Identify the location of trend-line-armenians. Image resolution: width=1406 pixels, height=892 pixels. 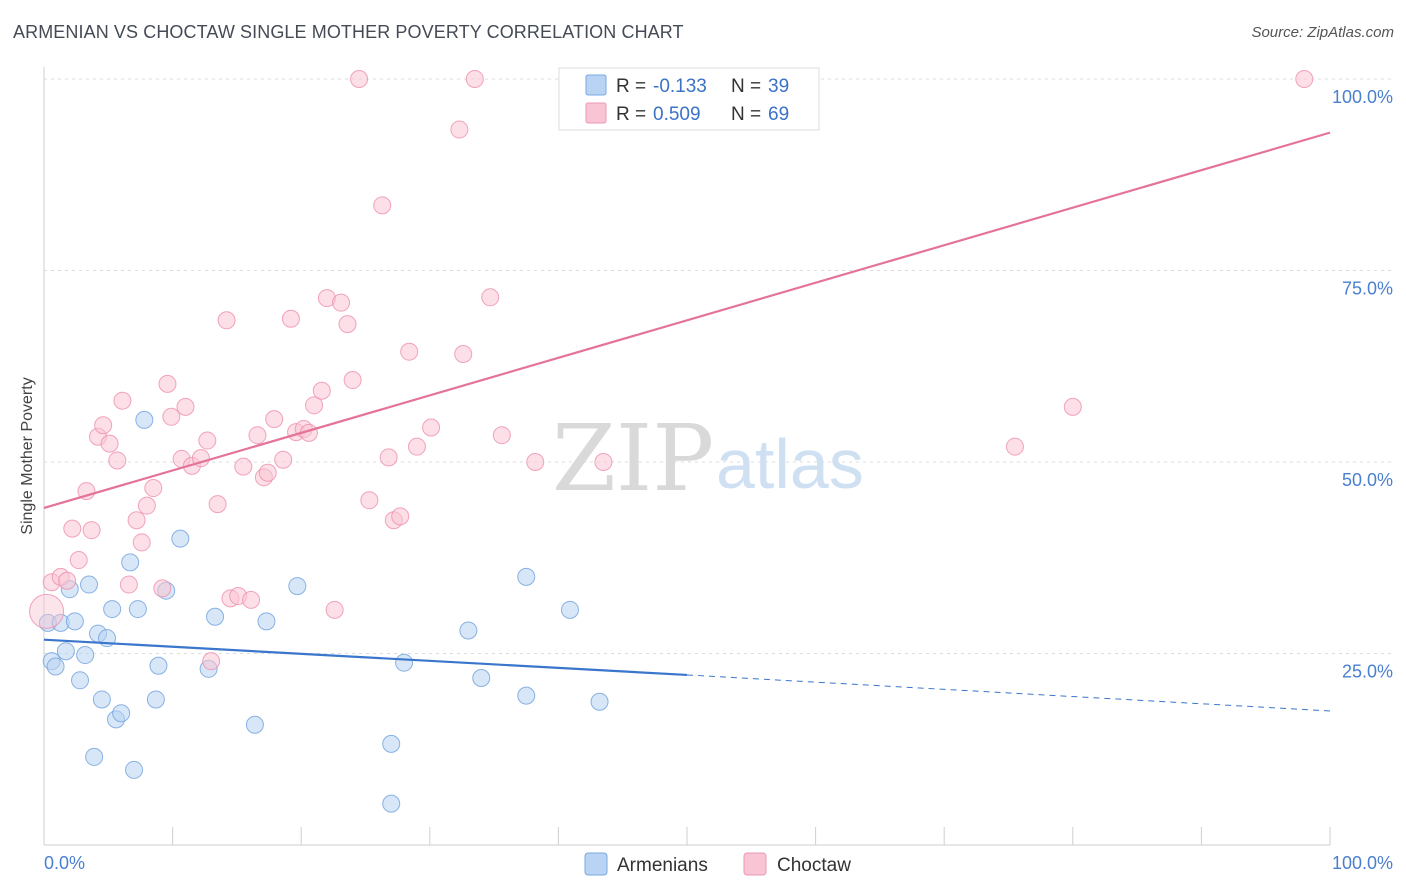
(365, 657).